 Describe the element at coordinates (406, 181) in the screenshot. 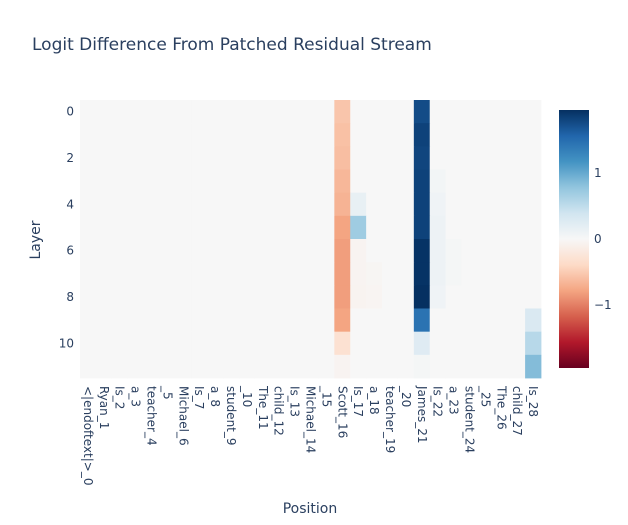

I see `heatmap-cell-layer3-pos20` at that location.